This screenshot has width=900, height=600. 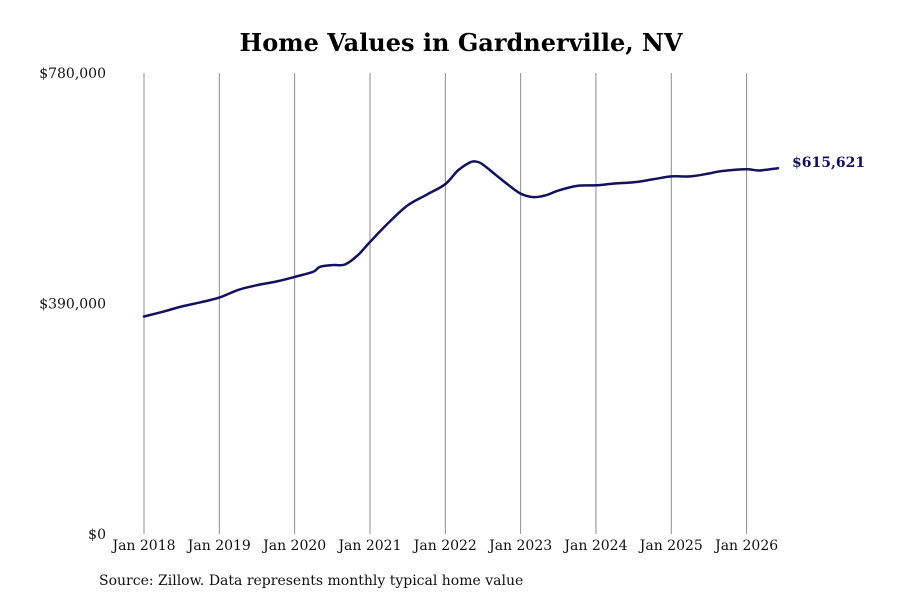 What do you see at coordinates (142, 546) in the screenshot?
I see `x-tick-label: Jan 2018` at bounding box center [142, 546].